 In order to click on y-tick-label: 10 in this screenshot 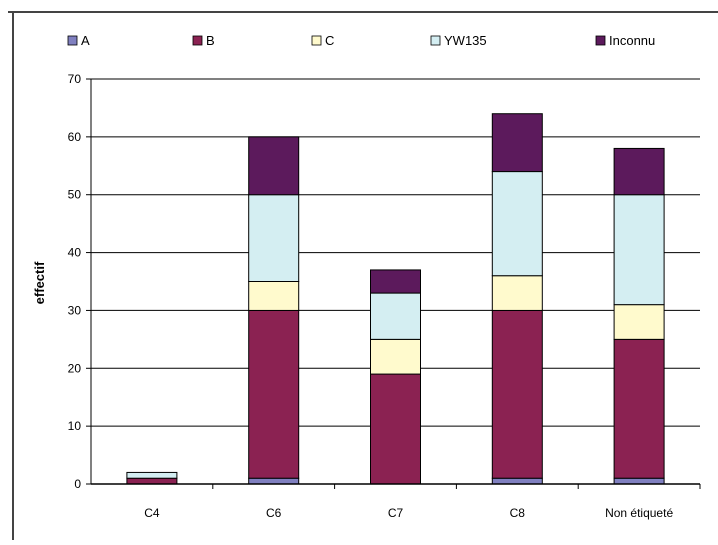, I will do `click(75, 426)`.